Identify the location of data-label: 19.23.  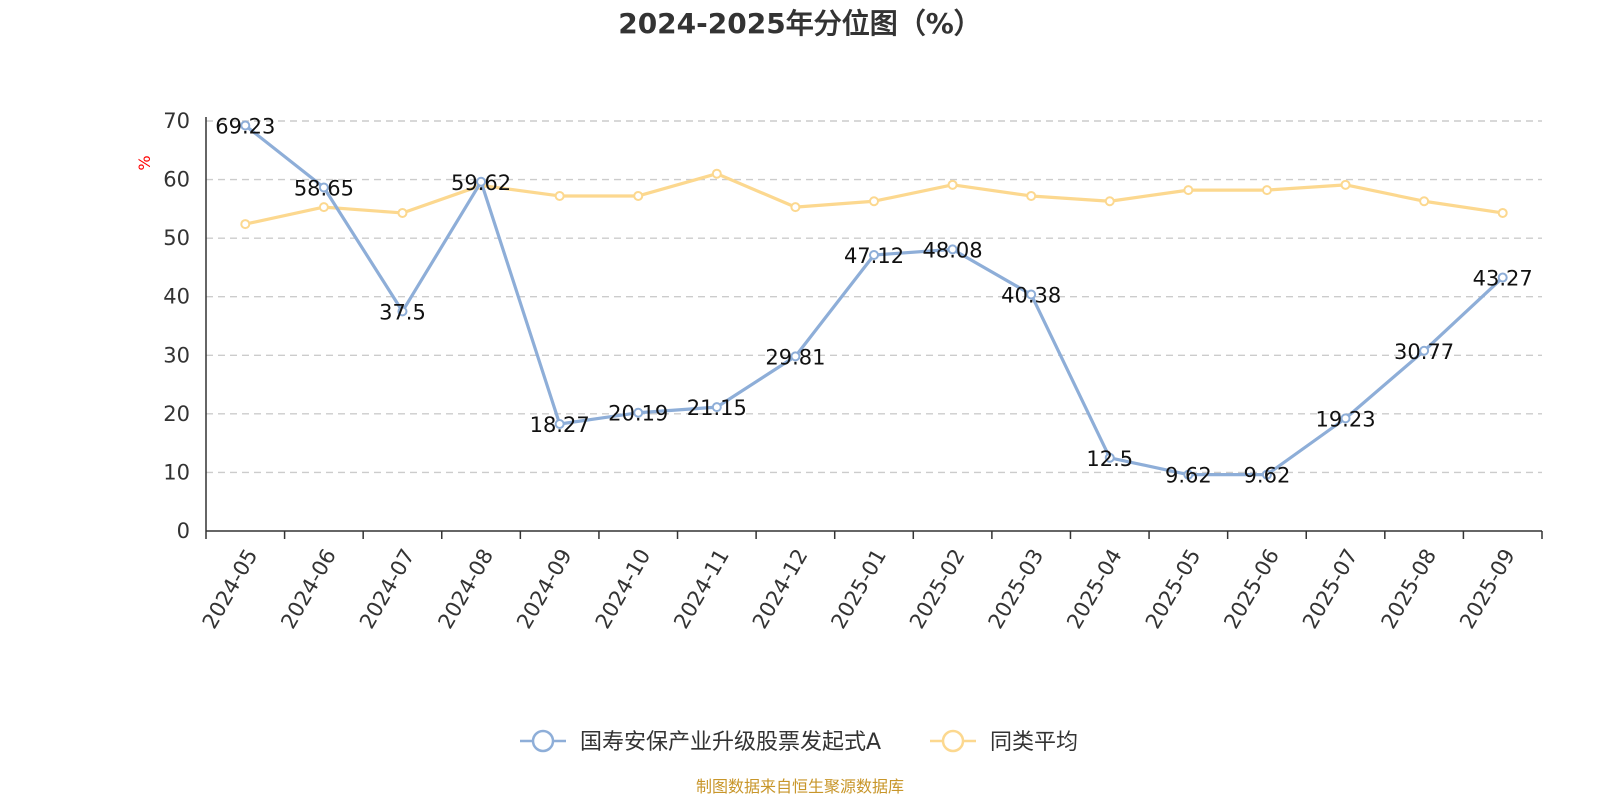
(1345, 419).